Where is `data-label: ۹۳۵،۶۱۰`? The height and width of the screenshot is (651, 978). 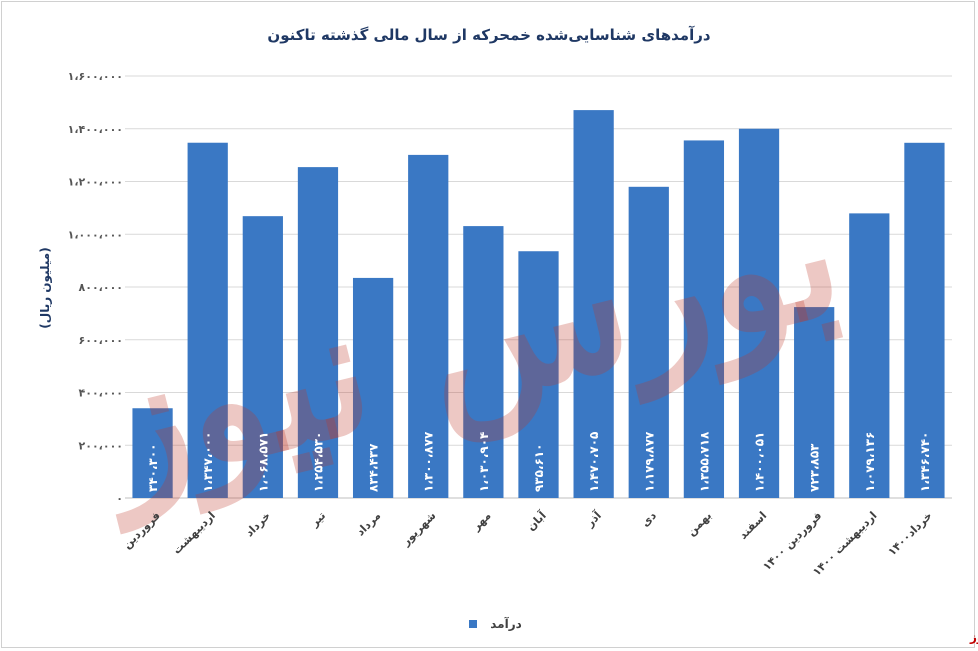 data-label: ۹۳۵،۶۱۰ is located at coordinates (539, 467).